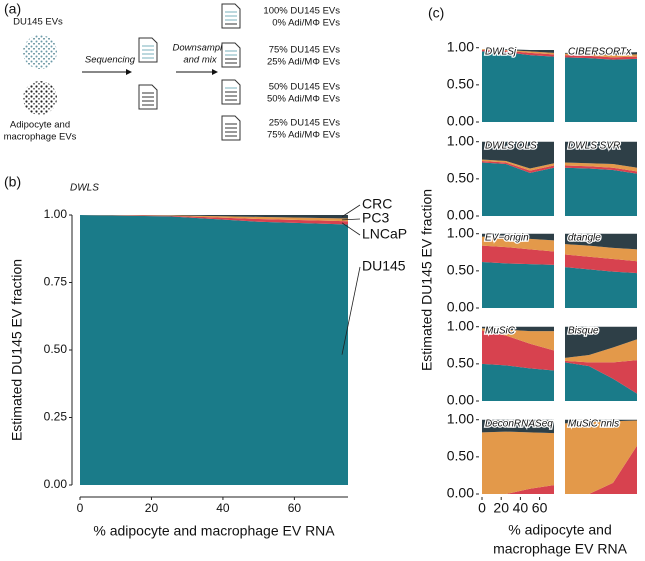 The image size is (645, 561). Describe the element at coordinates (375, 218) in the screenshot. I see `legend-label: PC3` at that location.